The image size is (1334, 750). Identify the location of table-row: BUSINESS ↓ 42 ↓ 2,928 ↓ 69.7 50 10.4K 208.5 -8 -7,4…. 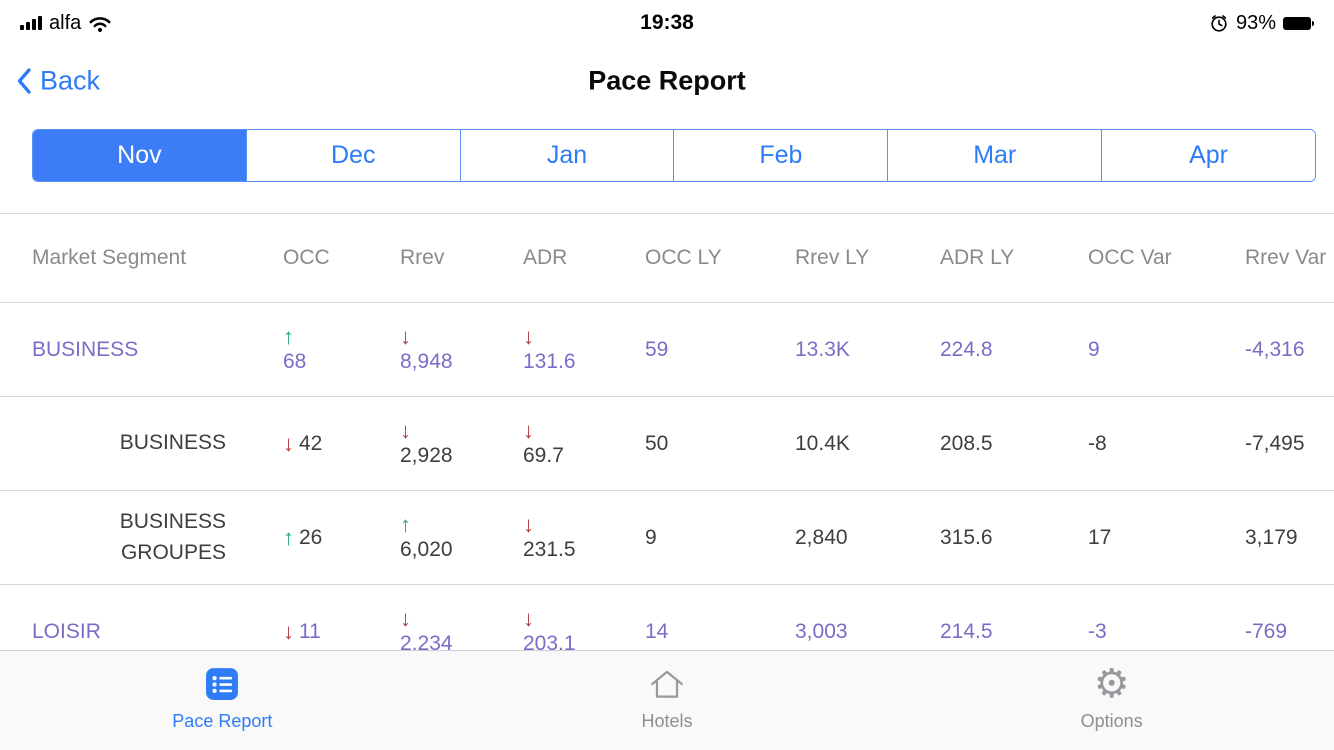
(667, 444).